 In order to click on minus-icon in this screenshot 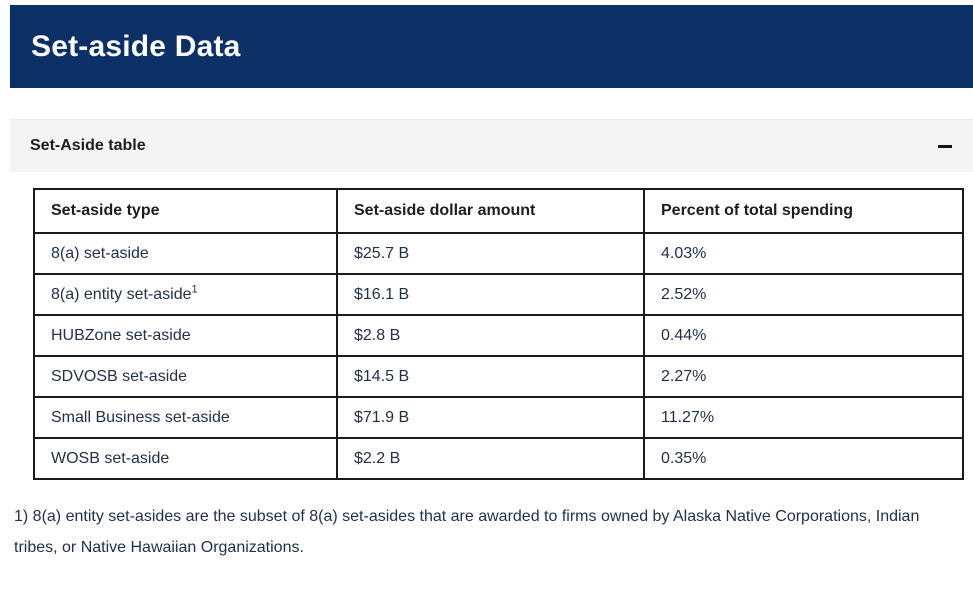, I will do `click(945, 146)`.